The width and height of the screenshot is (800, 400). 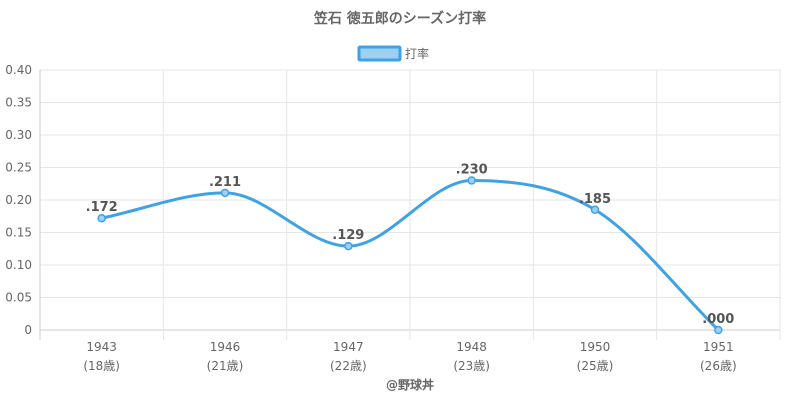 What do you see at coordinates (471, 347) in the screenshot?
I see `x-tick-label: 1948` at bounding box center [471, 347].